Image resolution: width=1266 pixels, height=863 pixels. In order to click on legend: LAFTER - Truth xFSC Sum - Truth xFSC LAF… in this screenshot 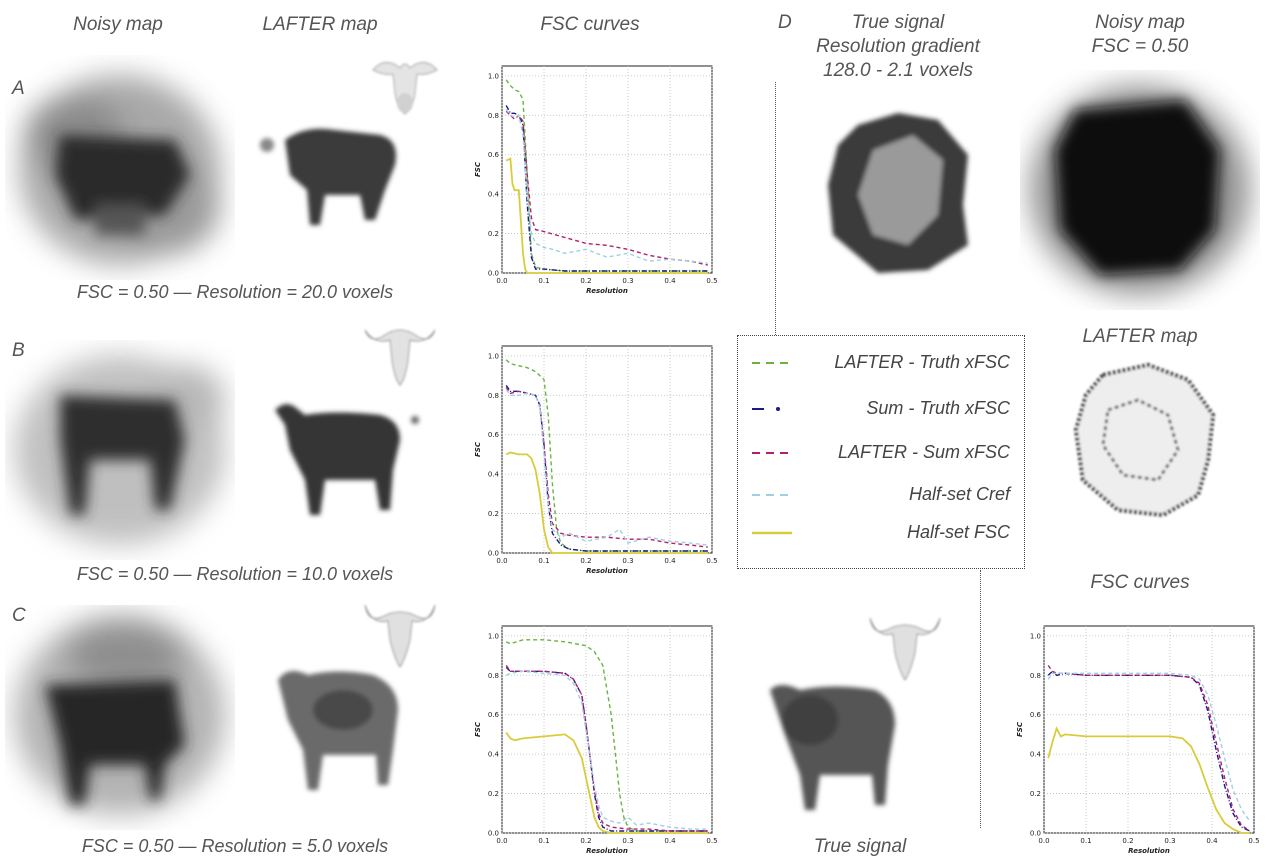, I will do `click(881, 452)`.